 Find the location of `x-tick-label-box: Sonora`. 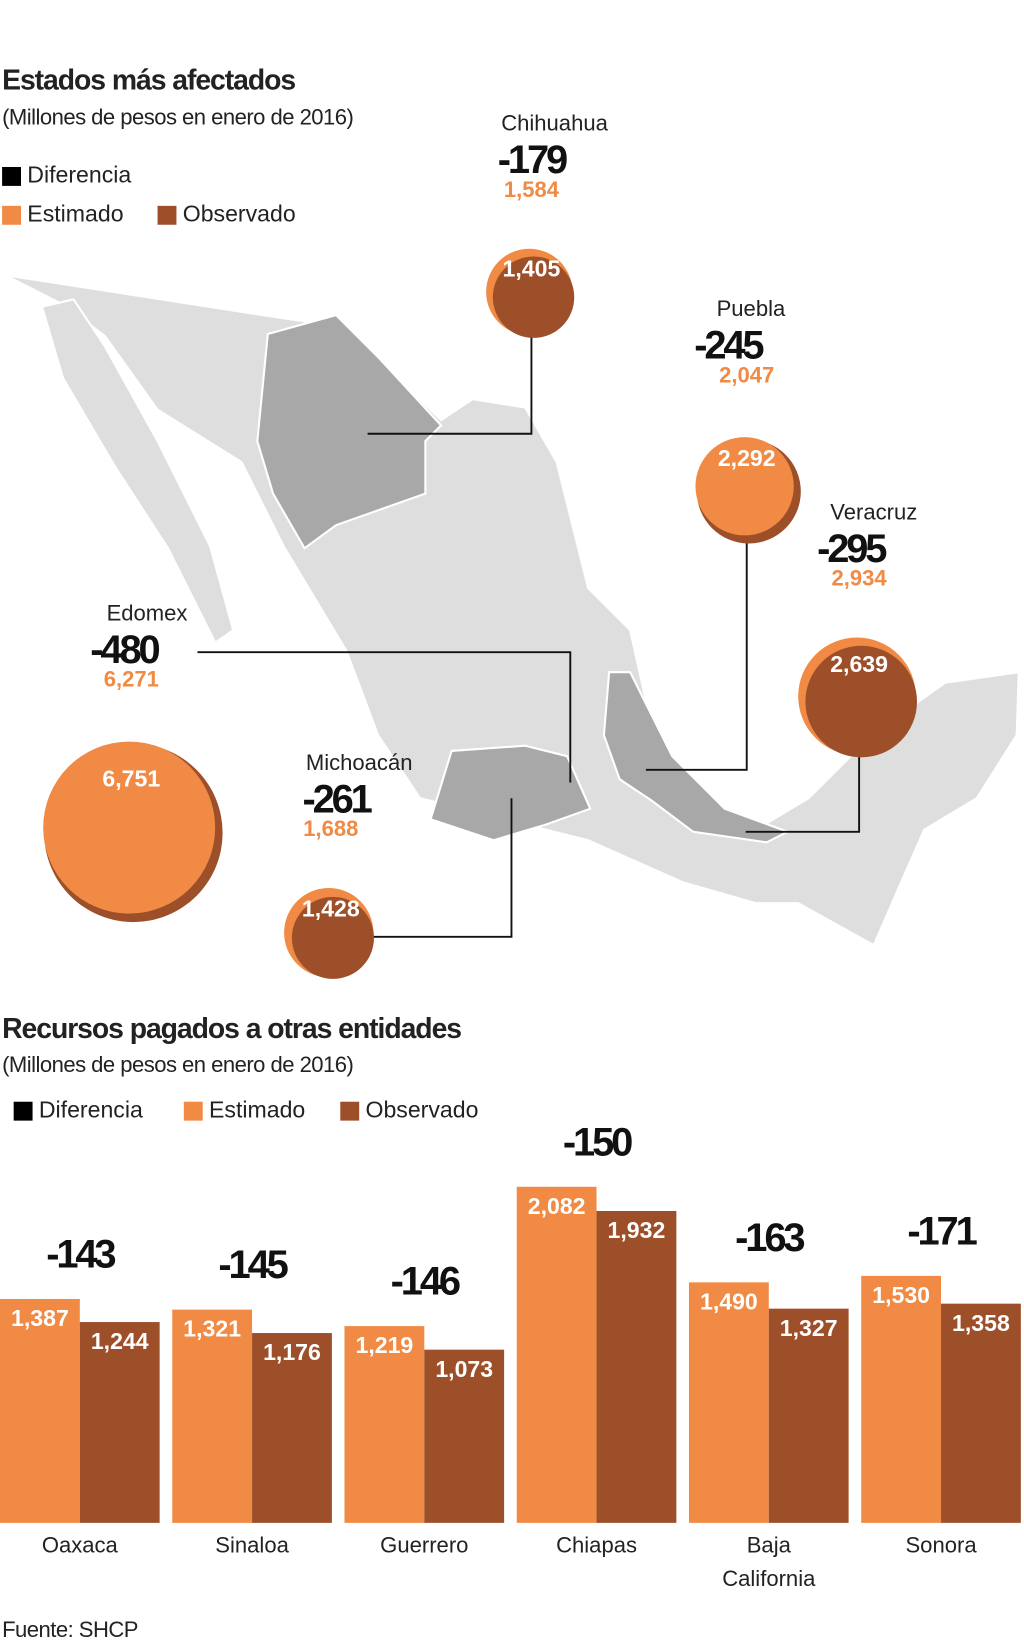

x-tick-label-box: Sonora is located at coordinates (941, 1545).